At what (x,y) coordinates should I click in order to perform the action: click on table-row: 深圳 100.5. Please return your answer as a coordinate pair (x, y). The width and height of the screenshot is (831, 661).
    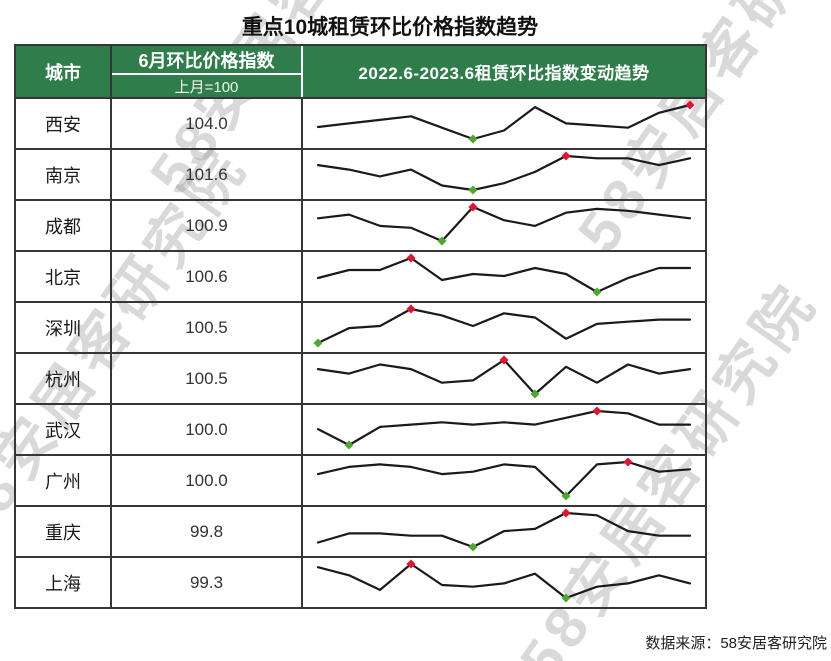
    Looking at the image, I should click on (360, 326).